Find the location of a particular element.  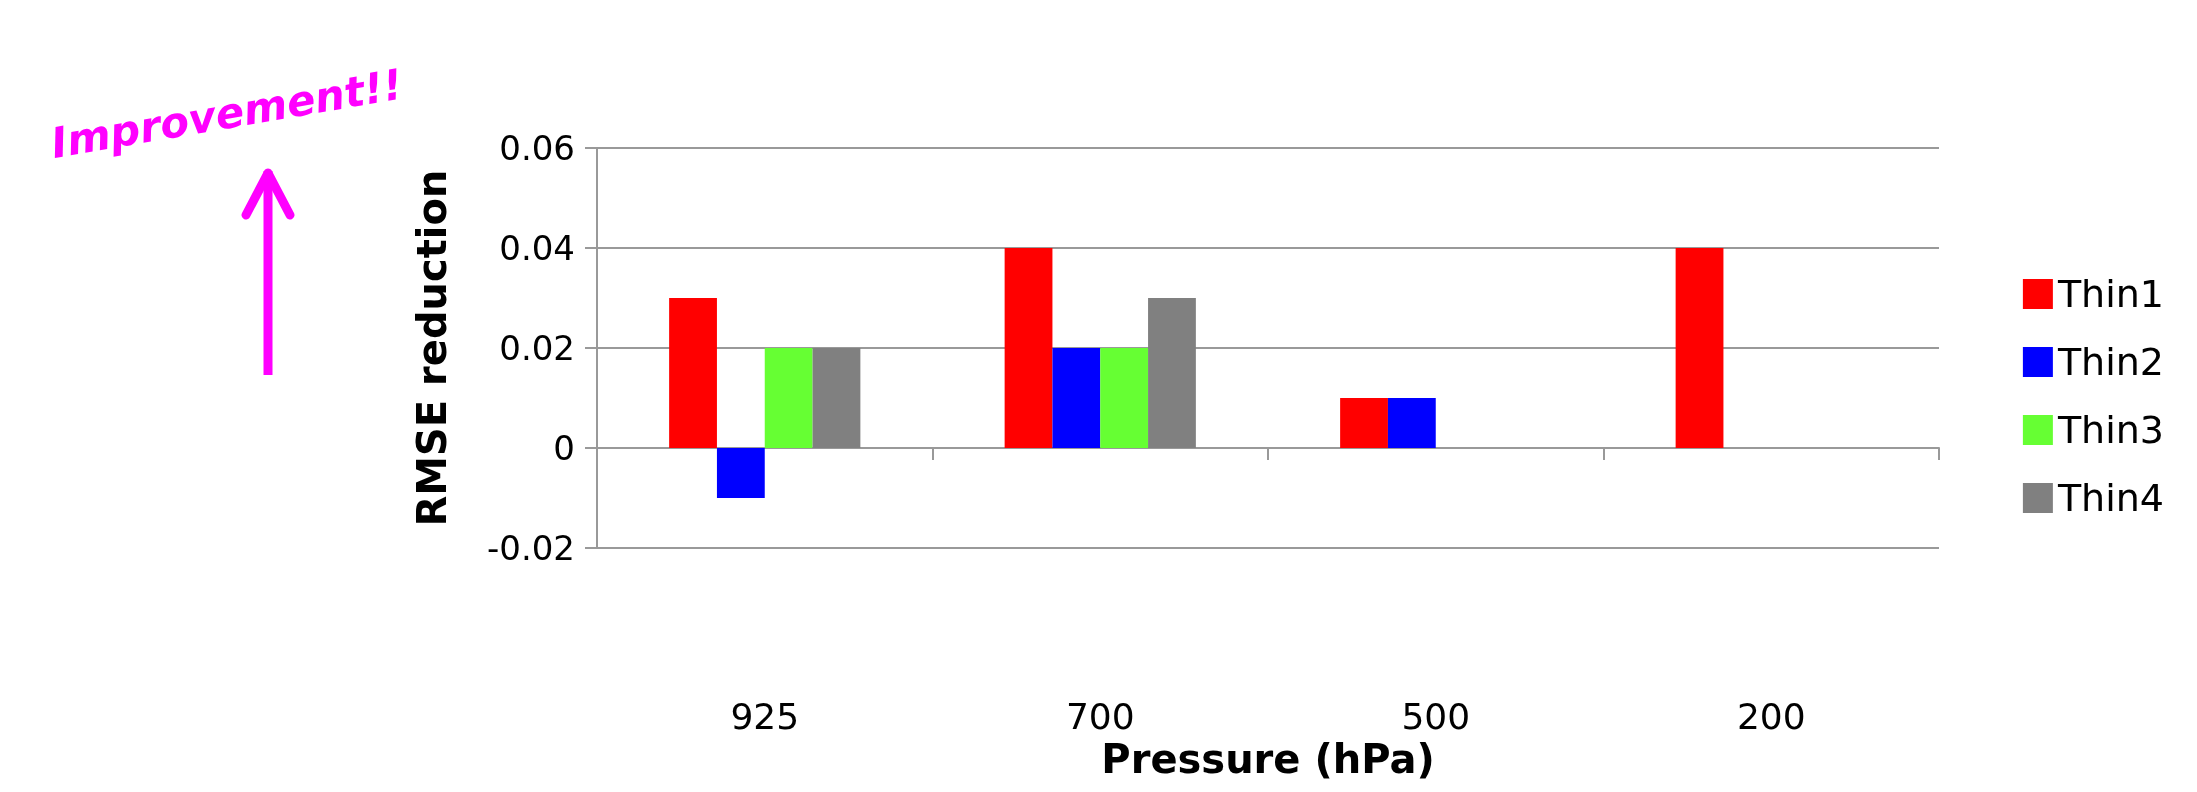

y-tick-label: 0 is located at coordinates (564, 448).